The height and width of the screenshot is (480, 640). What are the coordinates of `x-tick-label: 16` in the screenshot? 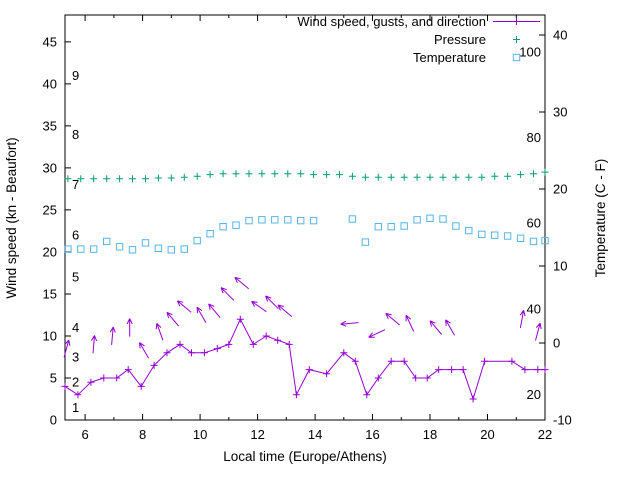 It's located at (372, 434).